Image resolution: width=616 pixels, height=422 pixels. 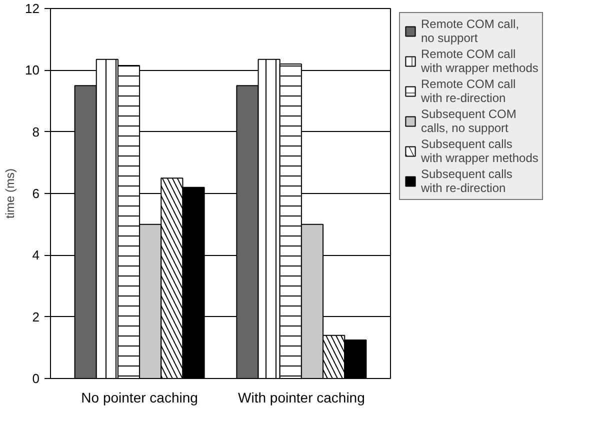 I want to click on y-tick-label: 0, so click(x=36, y=378).